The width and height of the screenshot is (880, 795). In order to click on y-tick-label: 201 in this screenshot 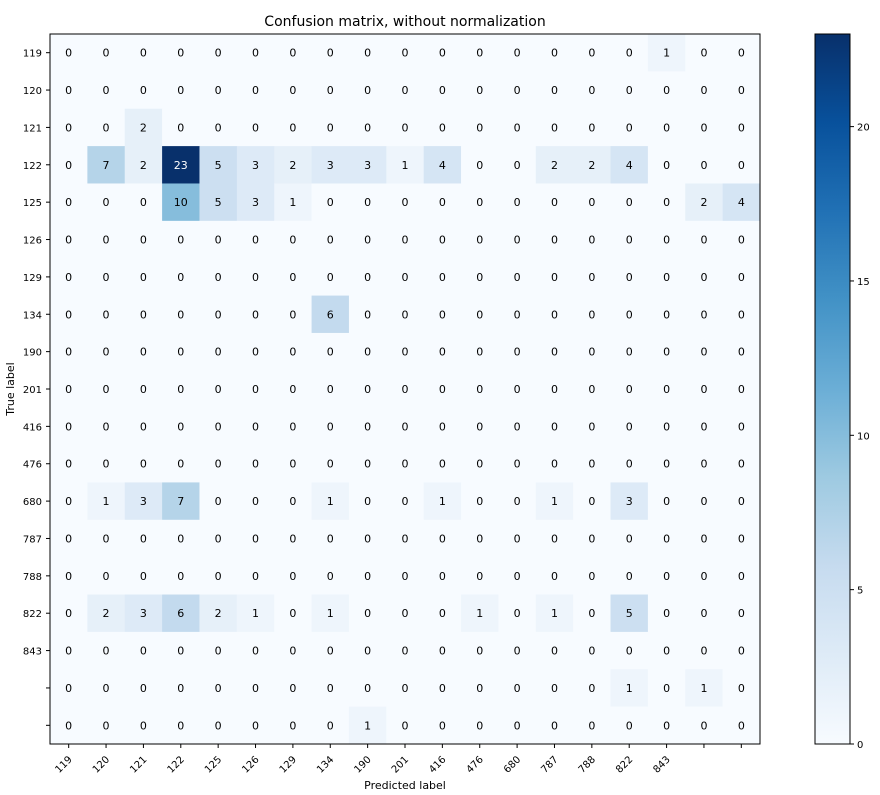, I will do `click(32, 390)`.